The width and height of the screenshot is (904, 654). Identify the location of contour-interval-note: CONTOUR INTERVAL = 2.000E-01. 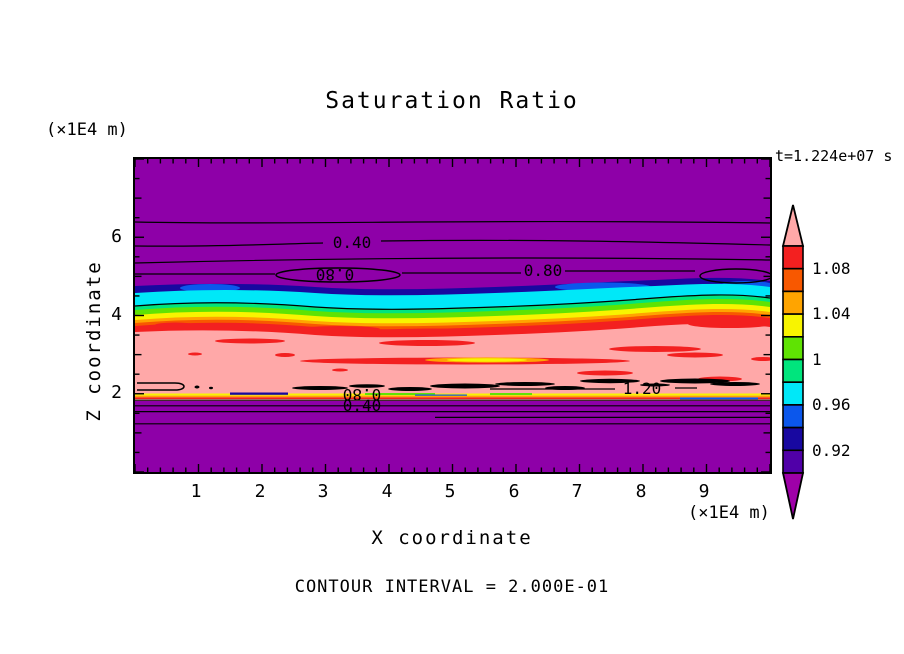
(452, 587).